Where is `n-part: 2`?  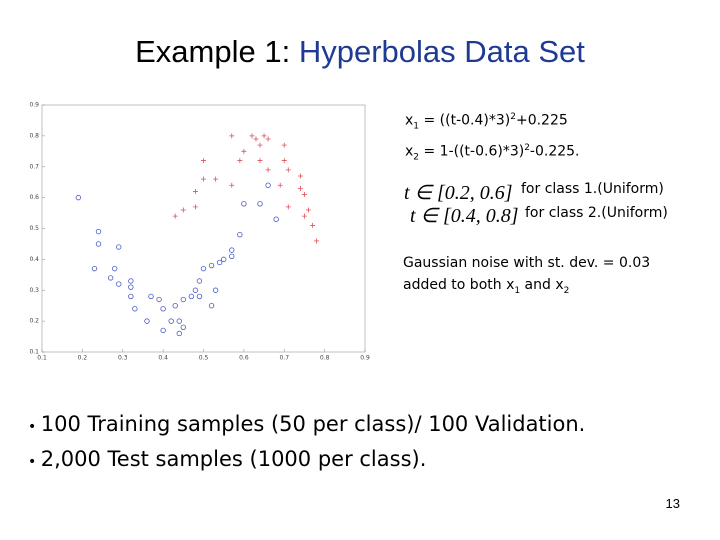 n-part: 2 is located at coordinates (566, 290).